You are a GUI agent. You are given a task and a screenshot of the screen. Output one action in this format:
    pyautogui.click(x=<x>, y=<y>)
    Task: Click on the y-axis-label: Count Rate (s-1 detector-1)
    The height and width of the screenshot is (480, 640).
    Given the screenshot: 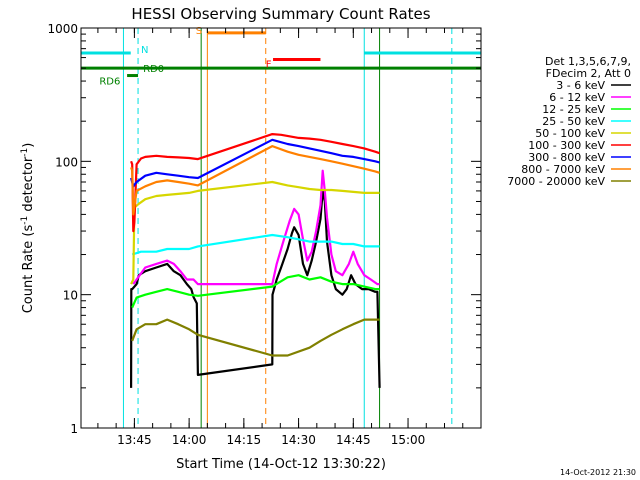 What is the action you would take?
    pyautogui.click(x=28, y=228)
    